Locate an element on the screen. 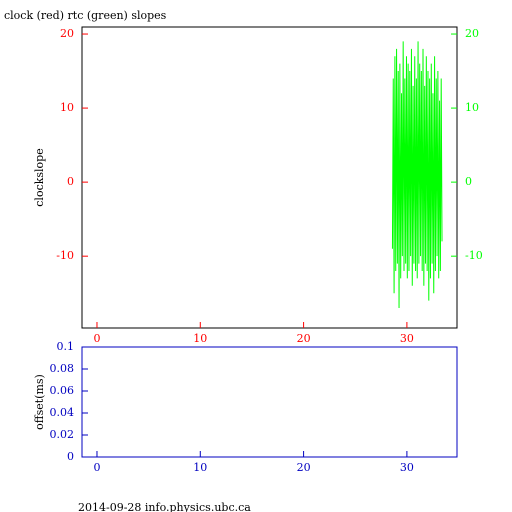  y-tick-label: 20 is located at coordinates (67, 33).